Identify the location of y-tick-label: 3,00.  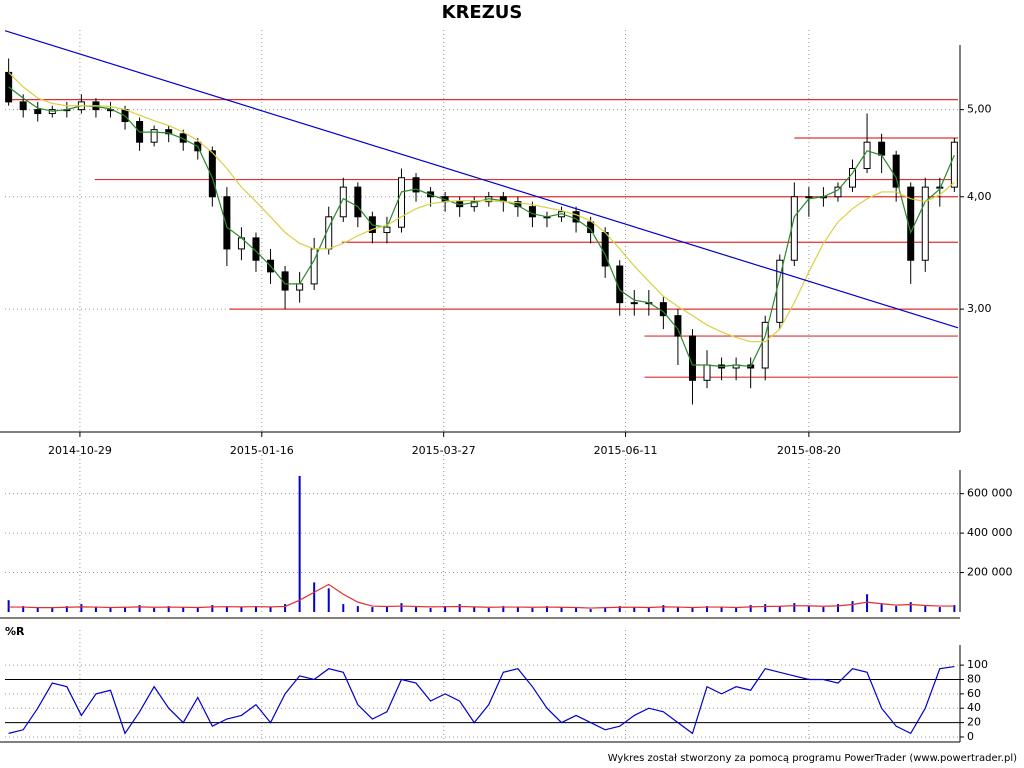
(979, 308).